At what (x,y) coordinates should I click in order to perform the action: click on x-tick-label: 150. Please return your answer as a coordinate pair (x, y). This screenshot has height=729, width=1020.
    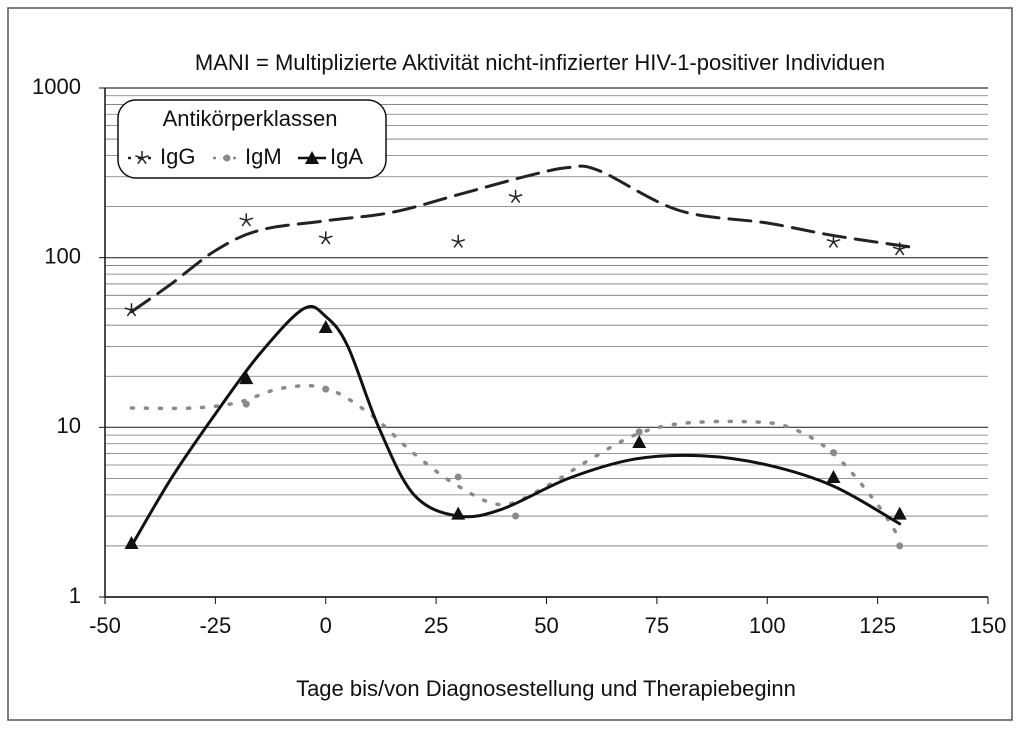
    Looking at the image, I should click on (988, 625).